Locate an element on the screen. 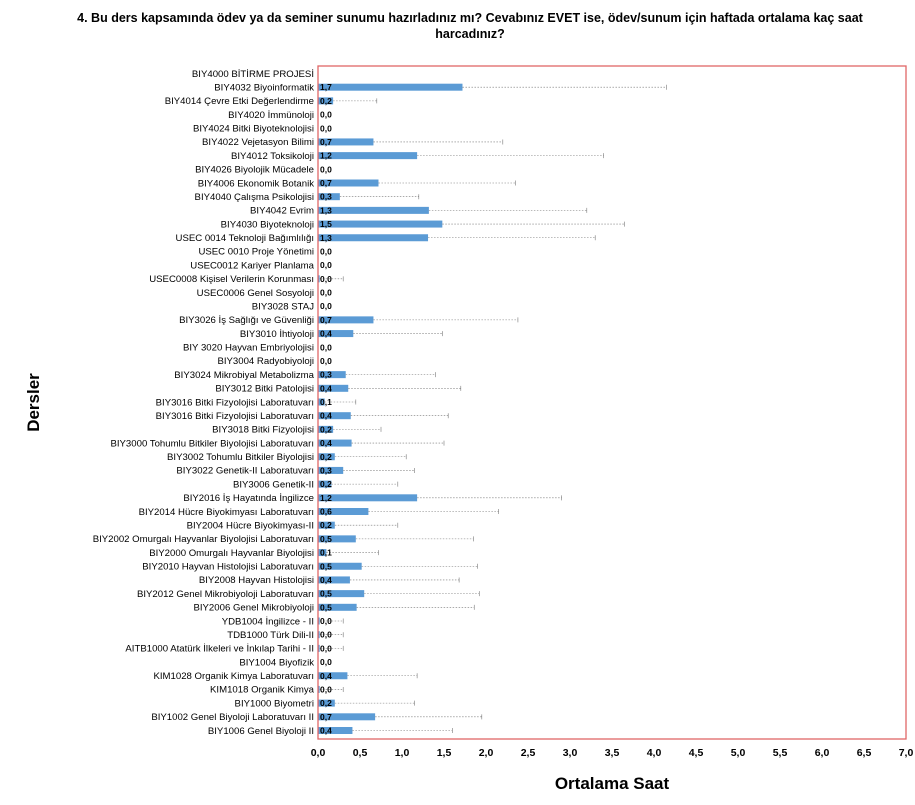 The image size is (915, 805). category-label: BIY3018 Bitki Fizyolojisi is located at coordinates (263, 430).